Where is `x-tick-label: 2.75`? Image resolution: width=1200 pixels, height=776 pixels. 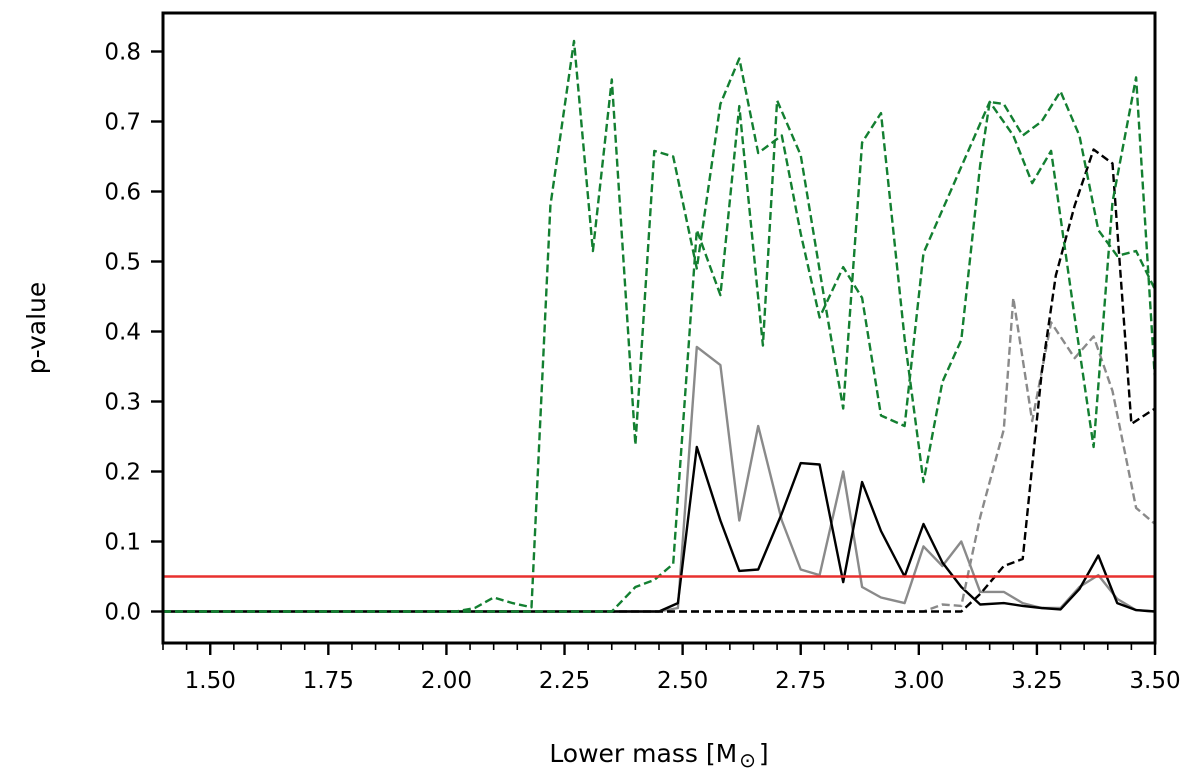
x-tick-label: 2.75 is located at coordinates (800, 681).